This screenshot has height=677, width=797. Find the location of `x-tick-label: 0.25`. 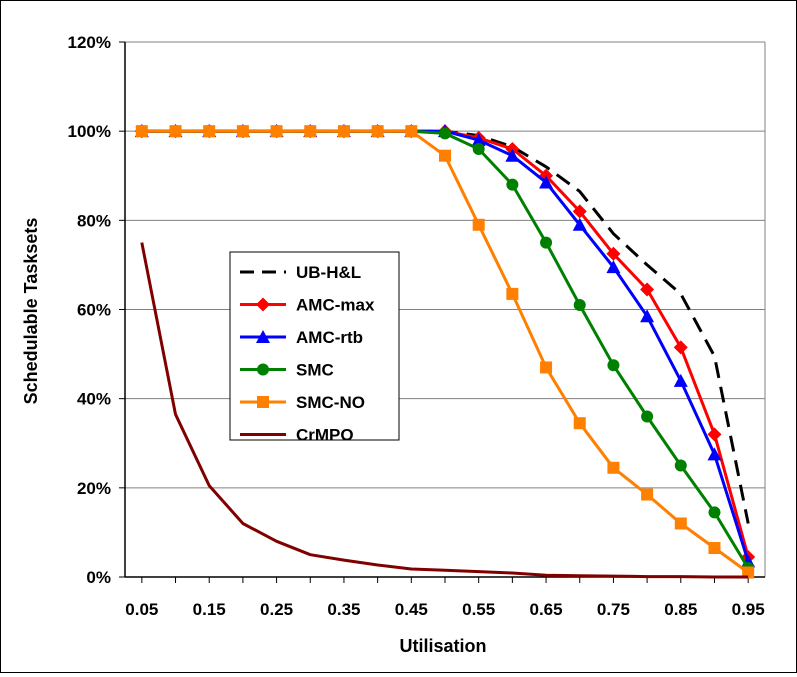

x-tick-label: 0.25 is located at coordinates (276, 609).